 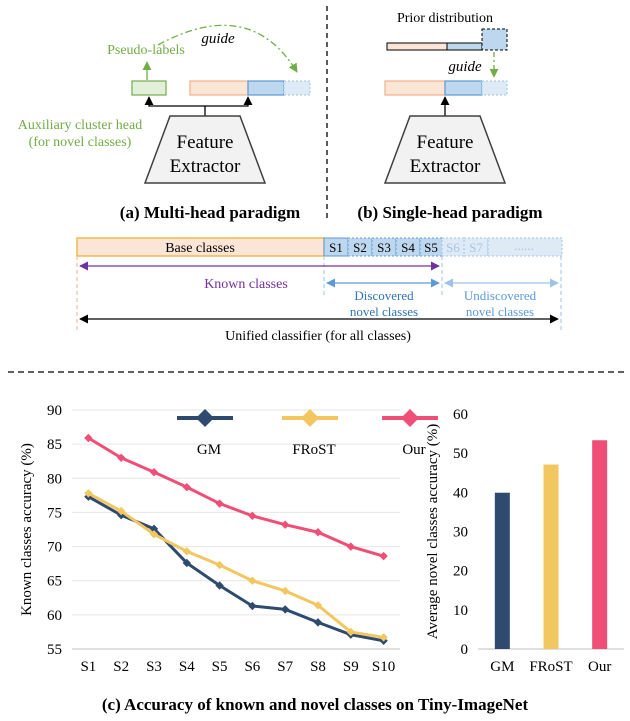 What do you see at coordinates (187, 667) in the screenshot?
I see `line-chart-x-tick: S4` at bounding box center [187, 667].